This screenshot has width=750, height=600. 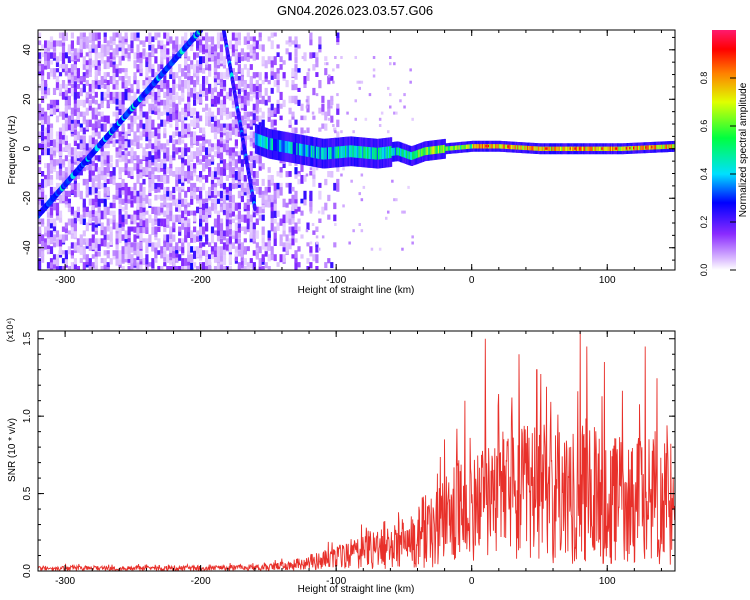 What do you see at coordinates (356, 290) in the screenshot?
I see `heatmap-xlabel: Height of straight line (km)` at bounding box center [356, 290].